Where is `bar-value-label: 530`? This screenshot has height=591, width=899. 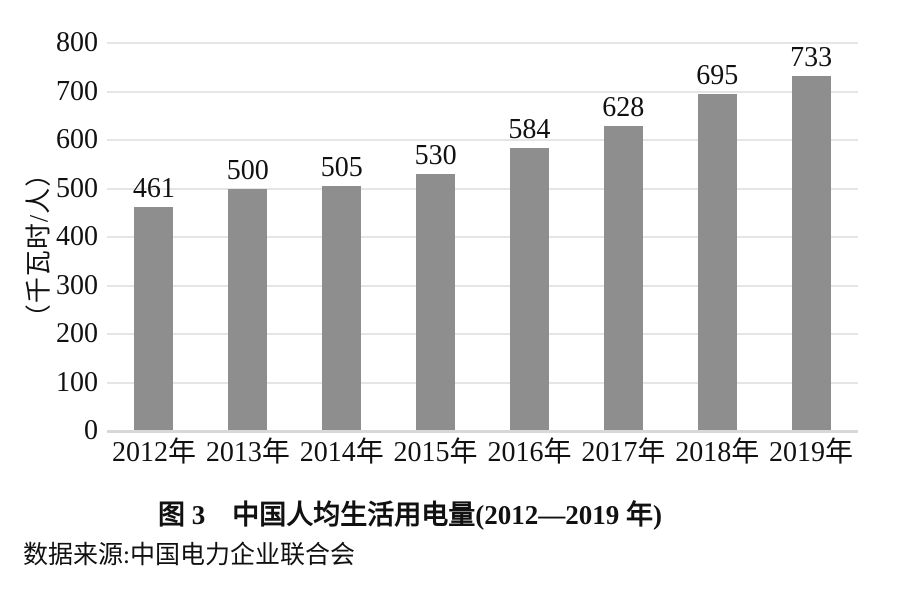 bar-value-label: 530 is located at coordinates (435, 155).